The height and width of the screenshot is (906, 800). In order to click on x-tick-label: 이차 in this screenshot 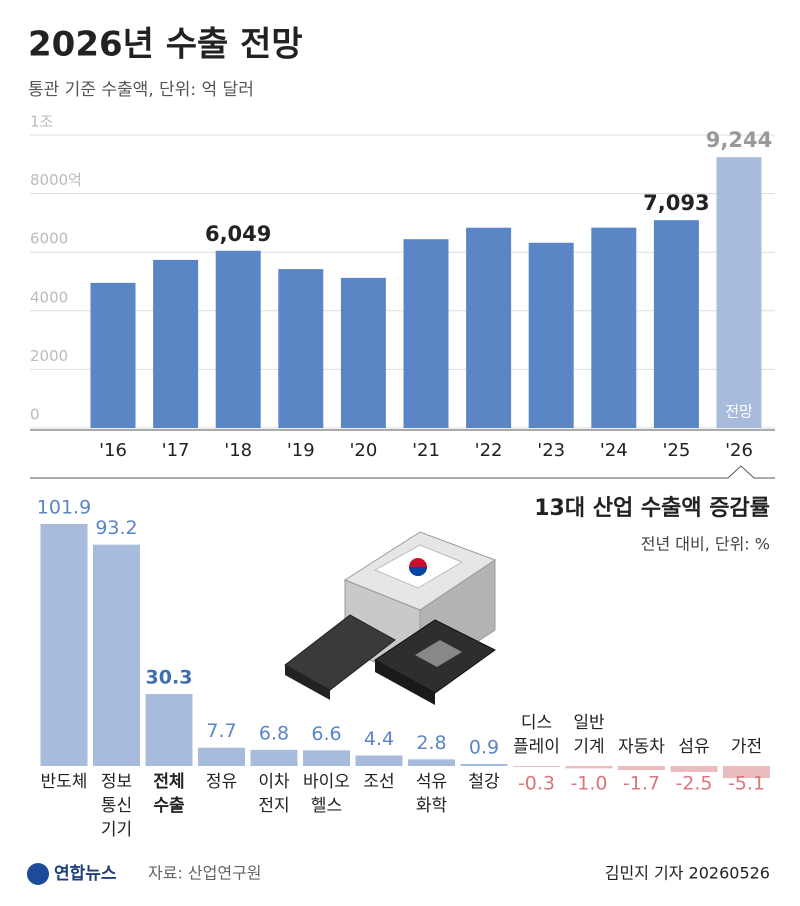, I will do `click(274, 782)`.